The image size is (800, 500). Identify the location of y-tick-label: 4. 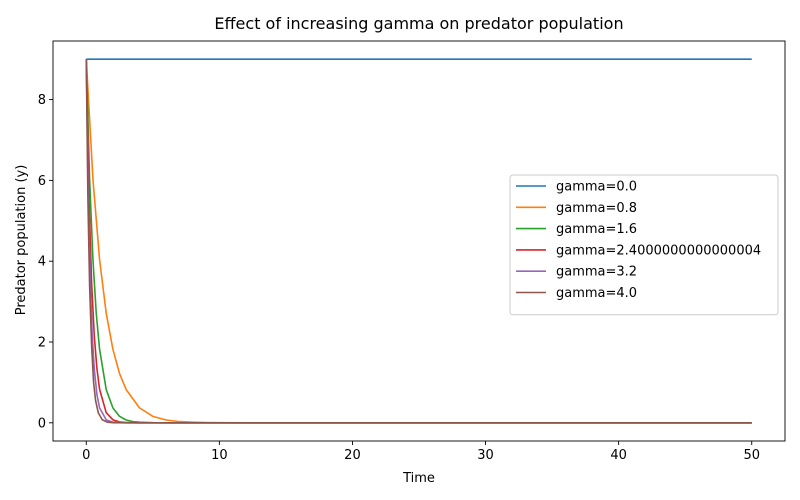
(42, 262).